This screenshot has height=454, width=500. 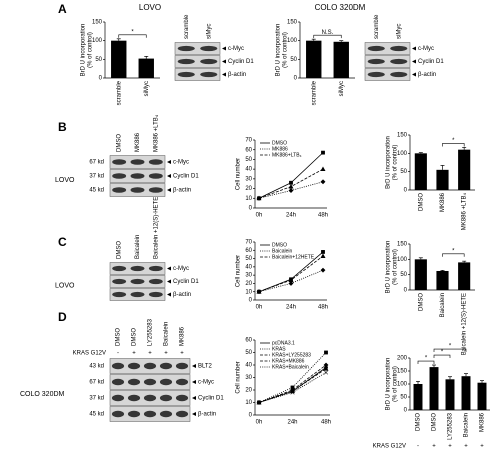 I want to click on x-tick-label: 24h, so click(x=292, y=423).